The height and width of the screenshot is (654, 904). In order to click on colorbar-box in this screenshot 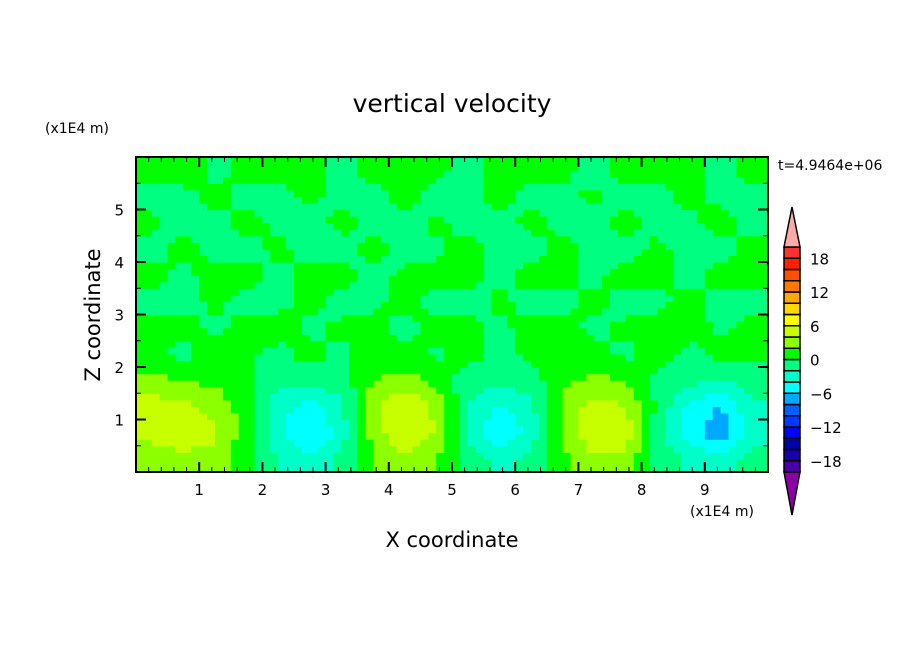, I will do `click(792, 264)`.